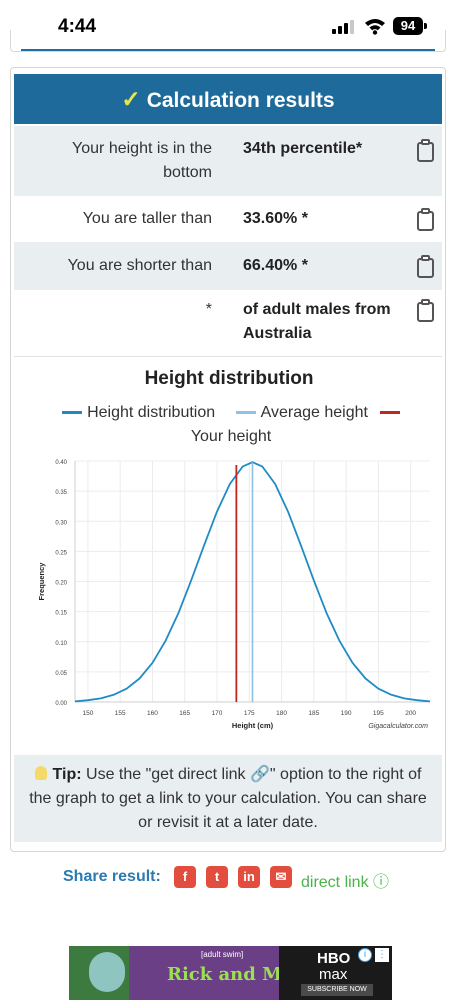  I want to click on x-tick-label: 155, so click(120, 713).